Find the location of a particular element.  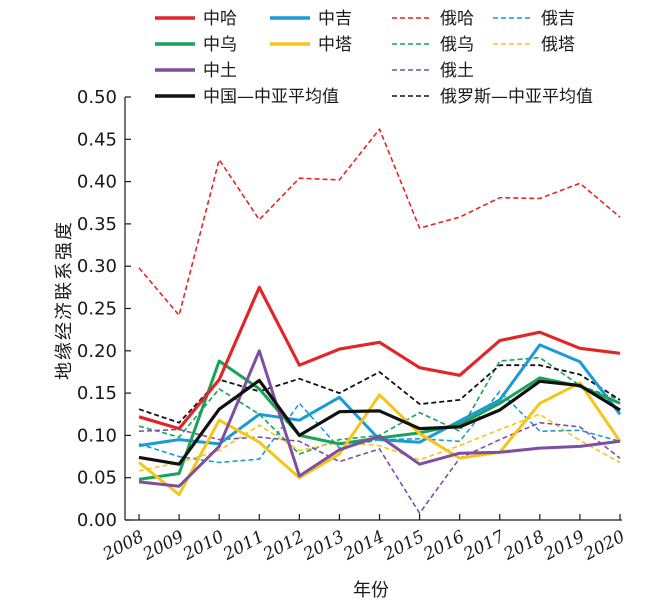

y-axis-label: 地缘经济联系强度 is located at coordinates (64, 300).